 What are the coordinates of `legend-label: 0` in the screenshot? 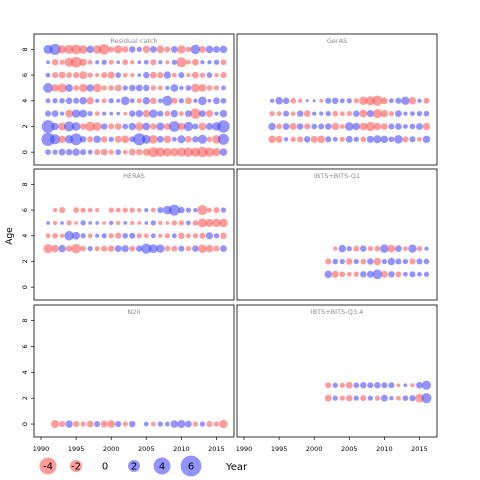 It's located at (105, 467).